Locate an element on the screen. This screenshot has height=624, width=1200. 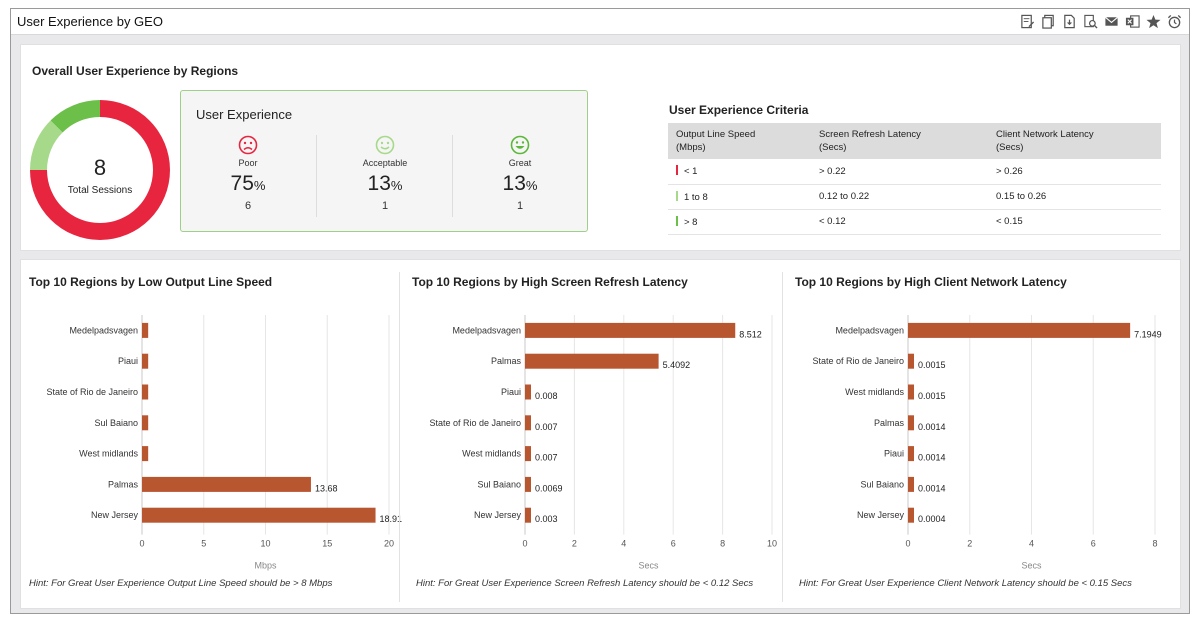
poor-marker is located at coordinates (677, 170).